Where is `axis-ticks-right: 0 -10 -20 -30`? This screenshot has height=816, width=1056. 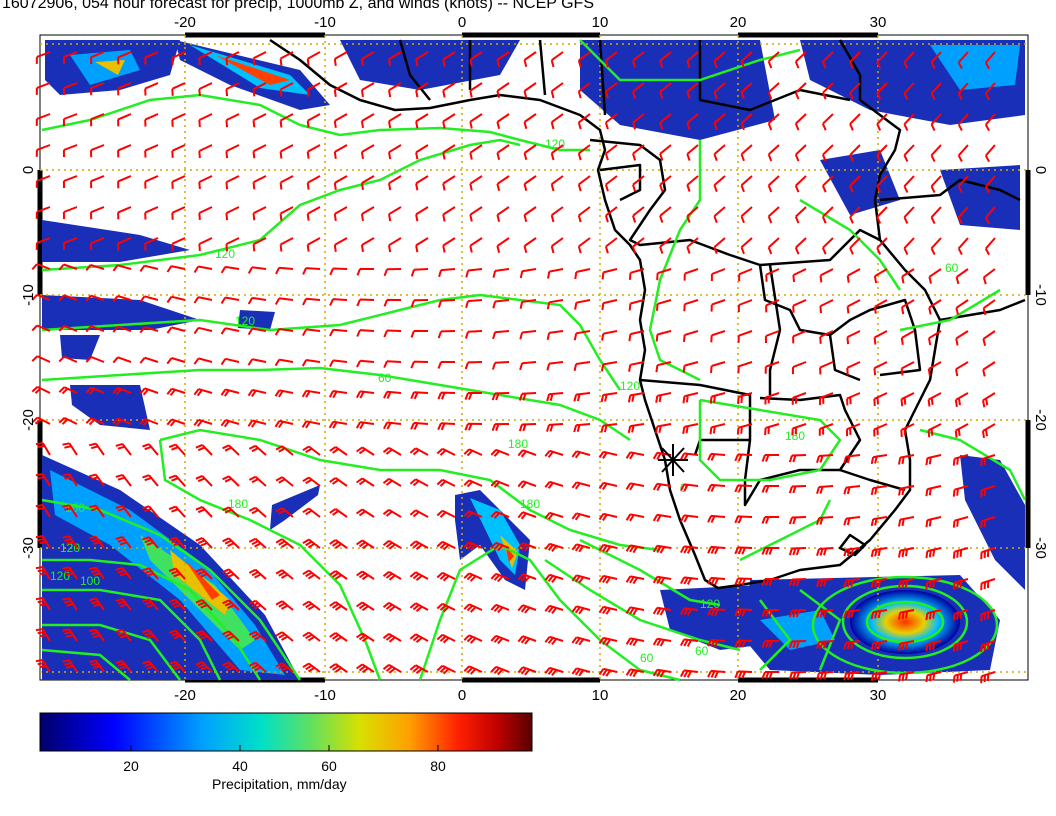
axis-ticks-right: 0 -10 -20 -30 is located at coordinates (1040, 362).